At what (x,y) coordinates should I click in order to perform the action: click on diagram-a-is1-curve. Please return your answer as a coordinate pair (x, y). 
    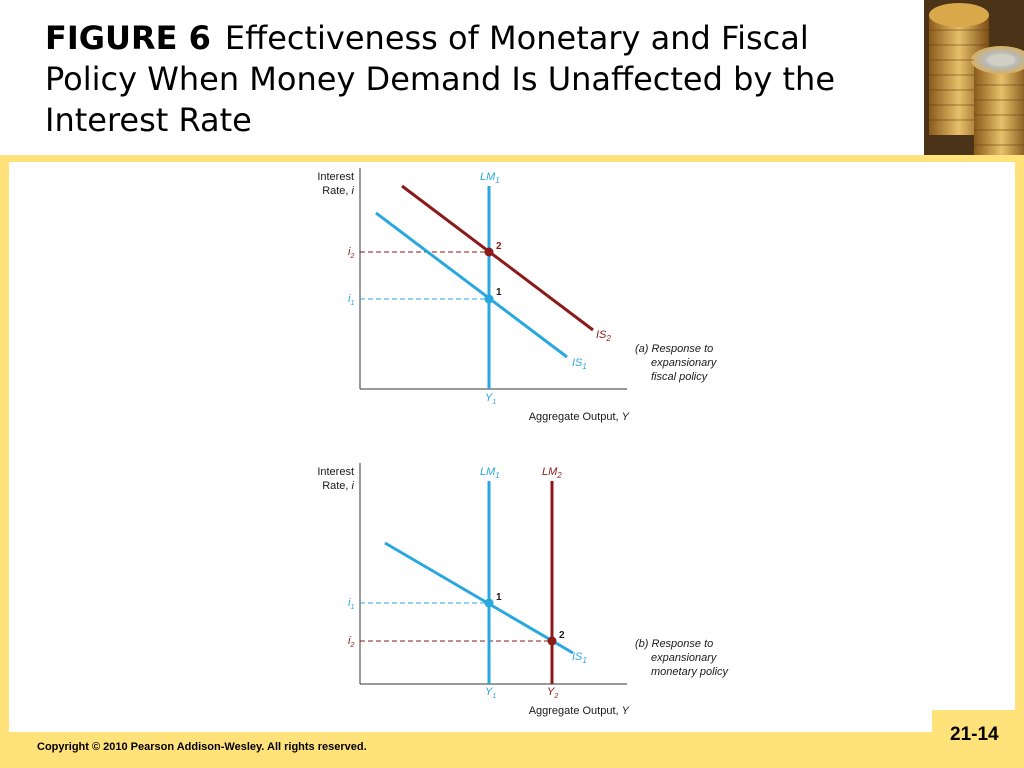
    Looking at the image, I should click on (471, 285).